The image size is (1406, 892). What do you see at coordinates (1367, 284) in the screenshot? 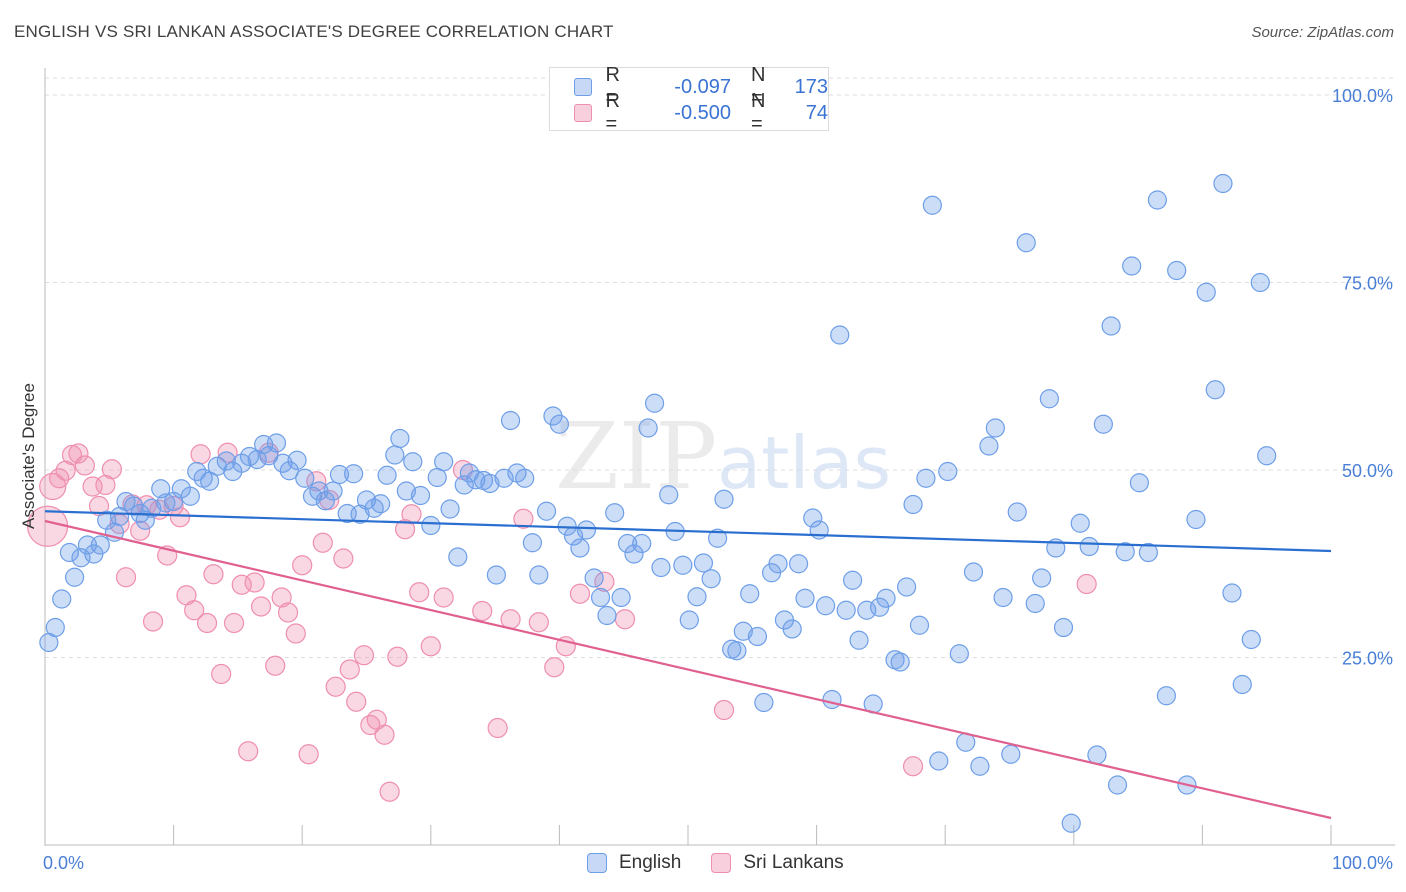
I see `y-tick-label-75: 75.0%` at bounding box center [1367, 284].